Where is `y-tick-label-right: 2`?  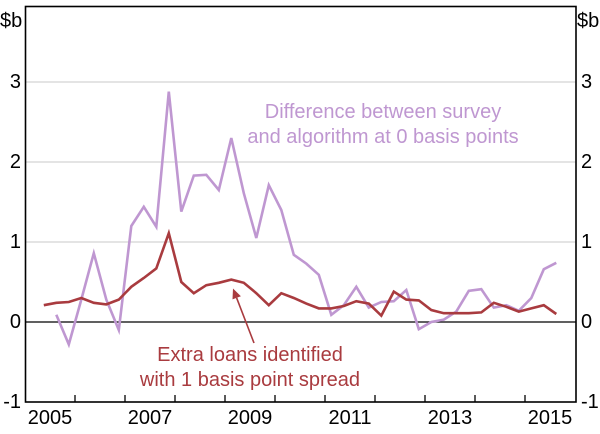 y-tick-label-right: 2 is located at coordinates (587, 162).